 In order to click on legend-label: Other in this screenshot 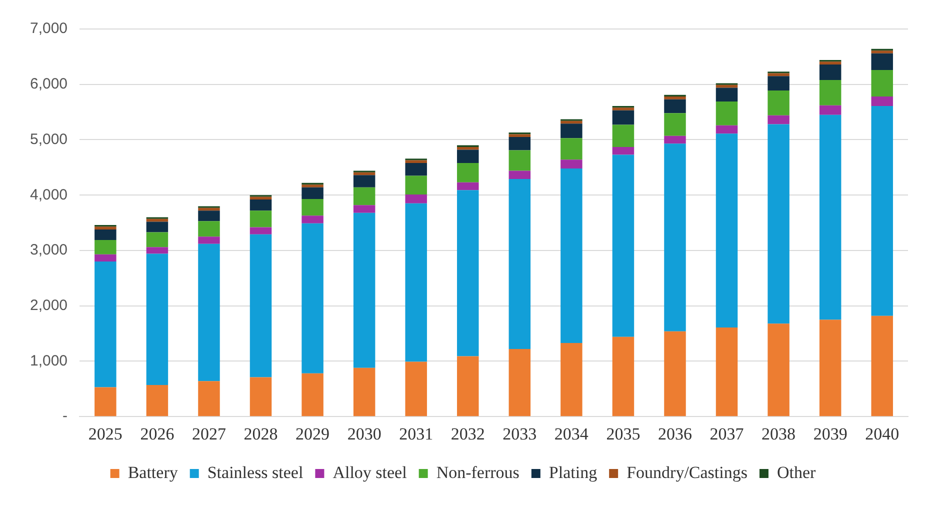, I will do `click(796, 472)`.